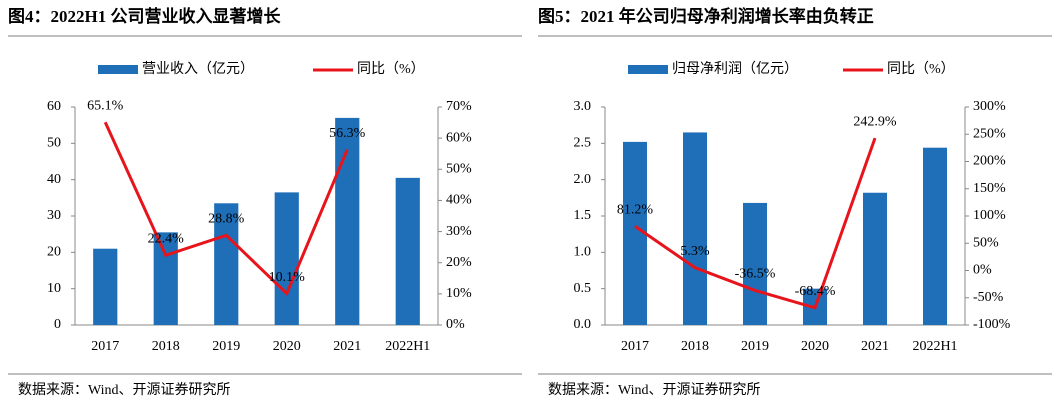 The width and height of the screenshot is (1061, 407). What do you see at coordinates (992, 324) in the screenshot?
I see `y2-tick-label: -100%` at bounding box center [992, 324].